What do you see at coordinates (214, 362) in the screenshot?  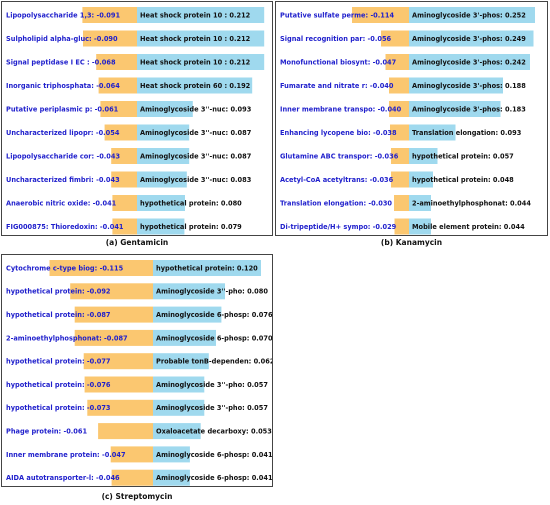 I see `streptomycin-positive-label-5: Probable tonB-dependen: 0.062` at bounding box center [214, 362].